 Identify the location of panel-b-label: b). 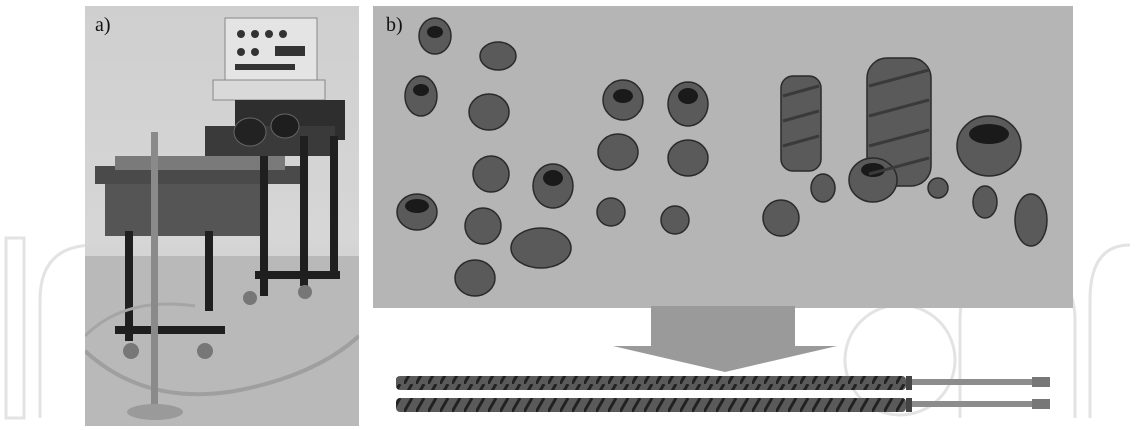
(394, 25).